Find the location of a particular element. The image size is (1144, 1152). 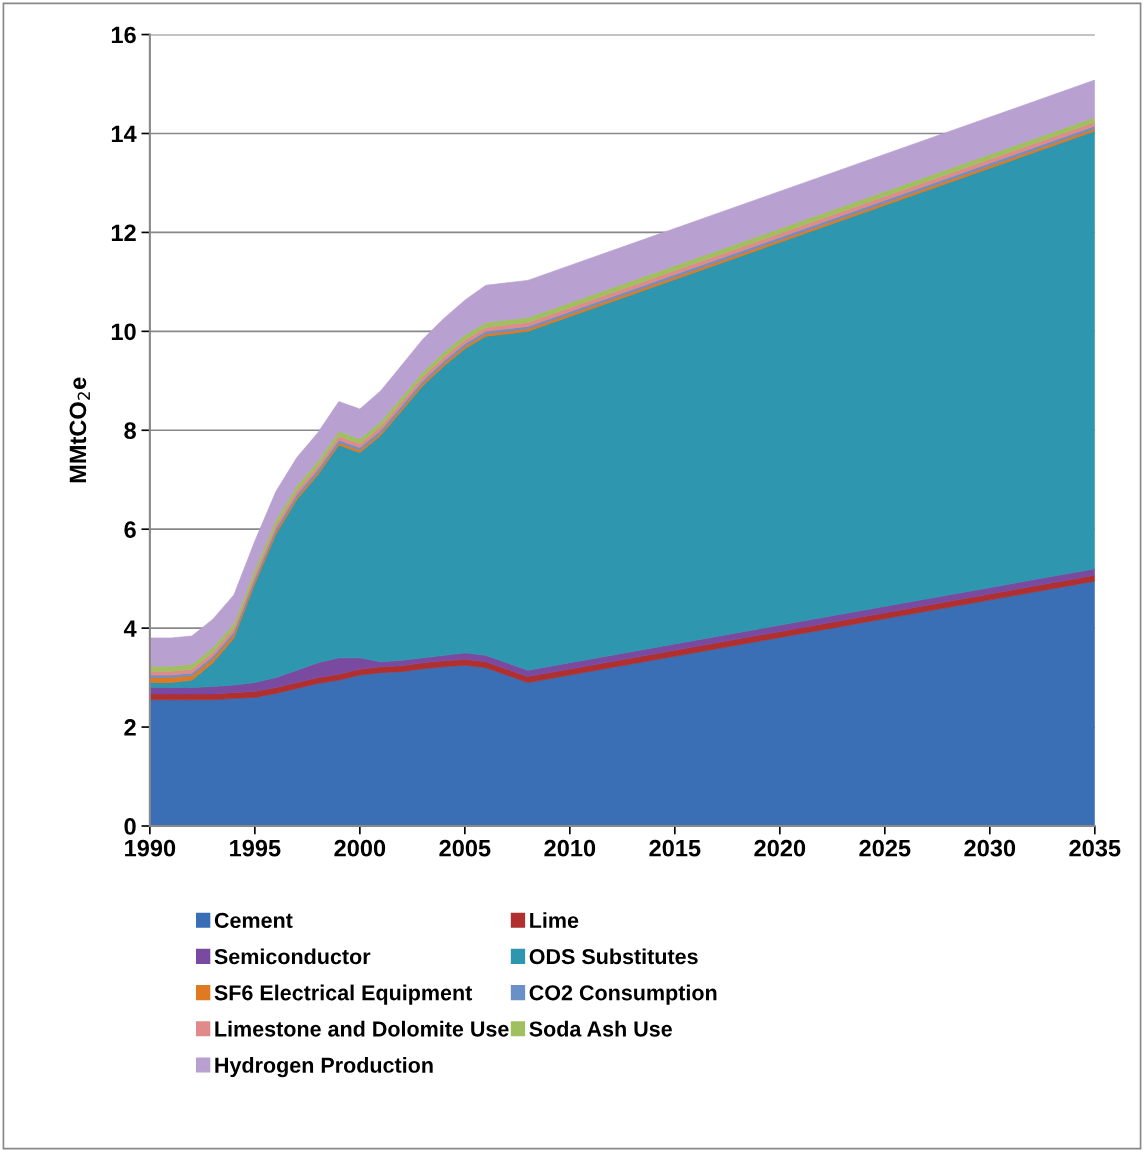

x-tick-label: 2005 is located at coordinates (465, 848).